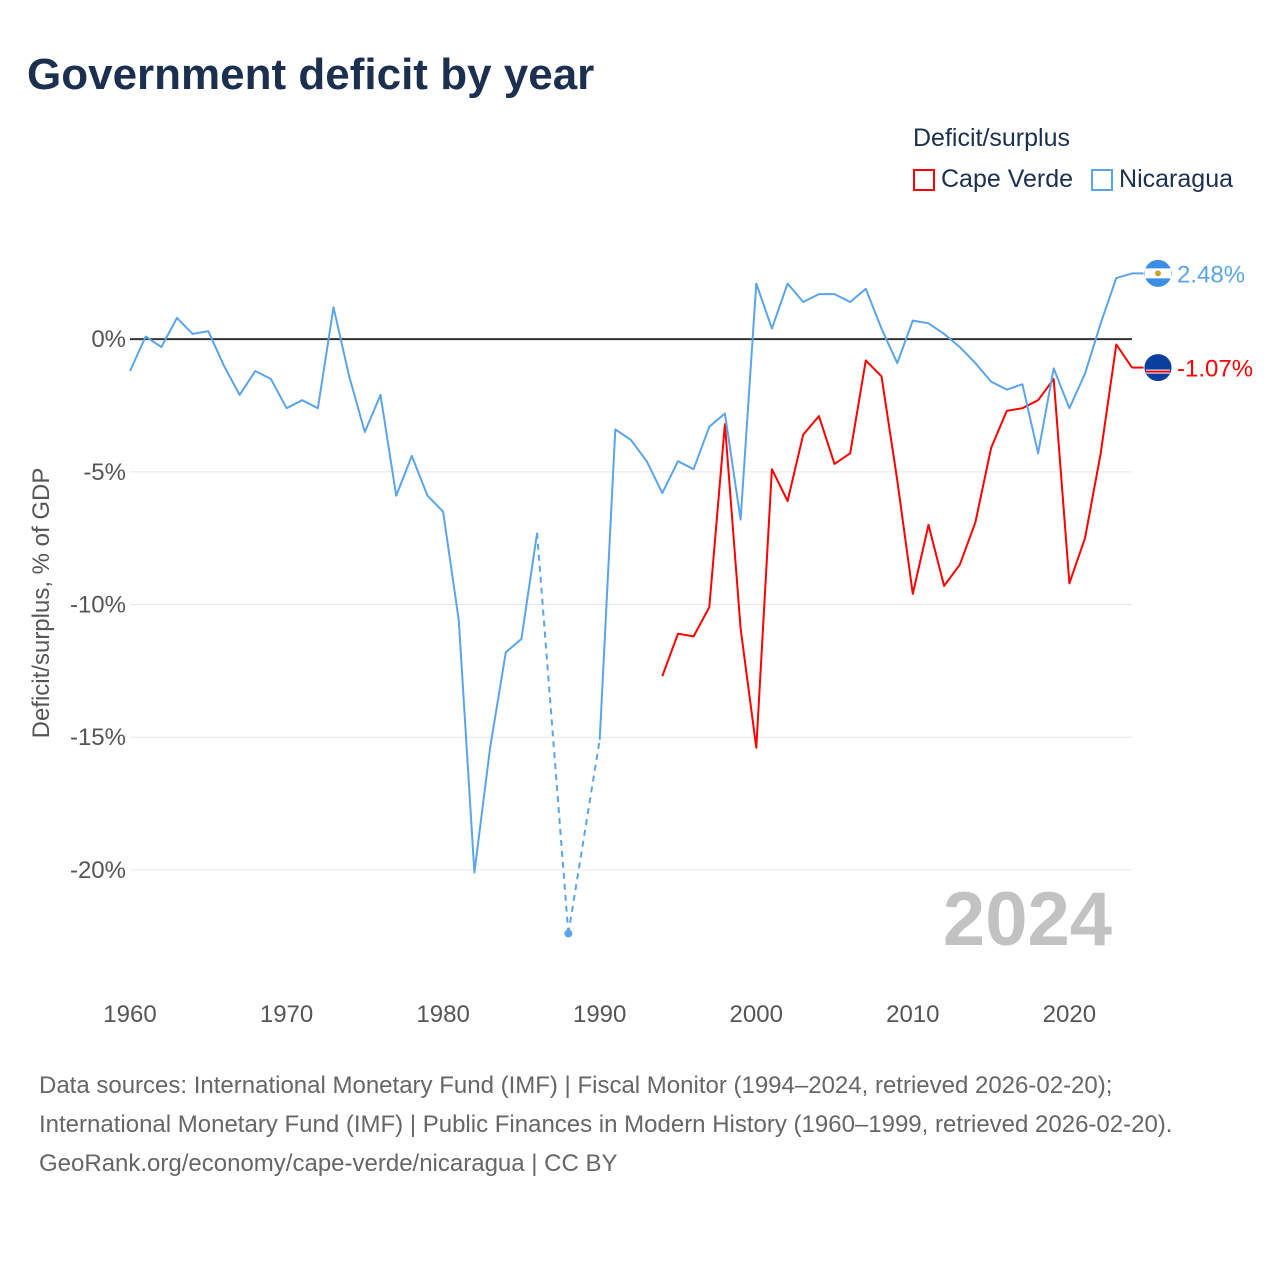  What do you see at coordinates (286, 1014) in the screenshot?
I see `x-tick-label: 1970` at bounding box center [286, 1014].